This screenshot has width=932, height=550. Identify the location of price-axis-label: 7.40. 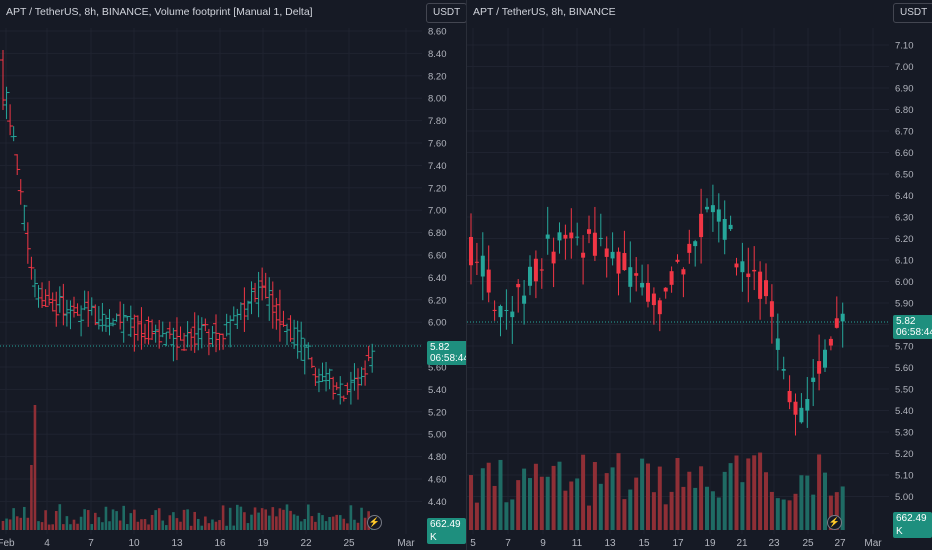
(437, 166).